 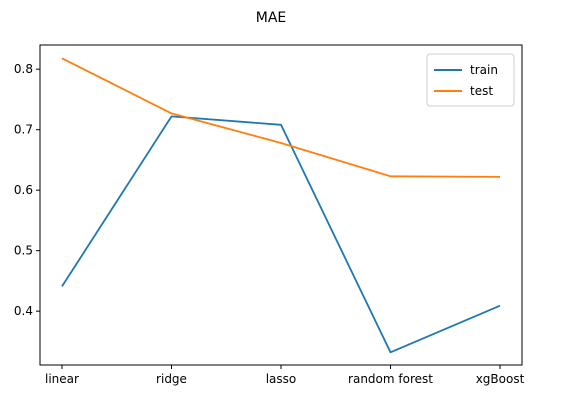 What do you see at coordinates (390, 379) in the screenshot?
I see `x-tick-label: random forest` at bounding box center [390, 379].